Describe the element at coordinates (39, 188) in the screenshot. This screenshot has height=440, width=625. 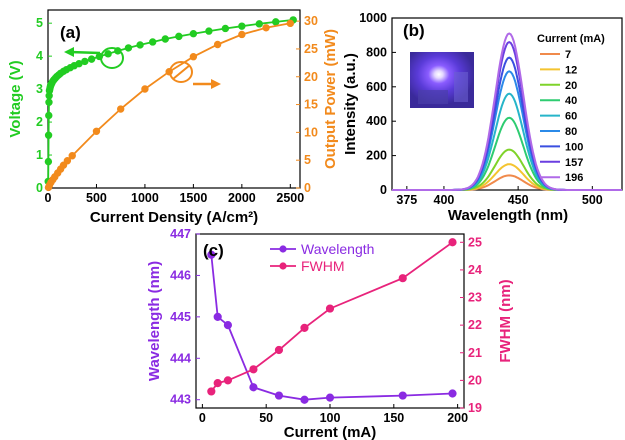
I see `panel-a-ytick-left-label: 0` at that location.